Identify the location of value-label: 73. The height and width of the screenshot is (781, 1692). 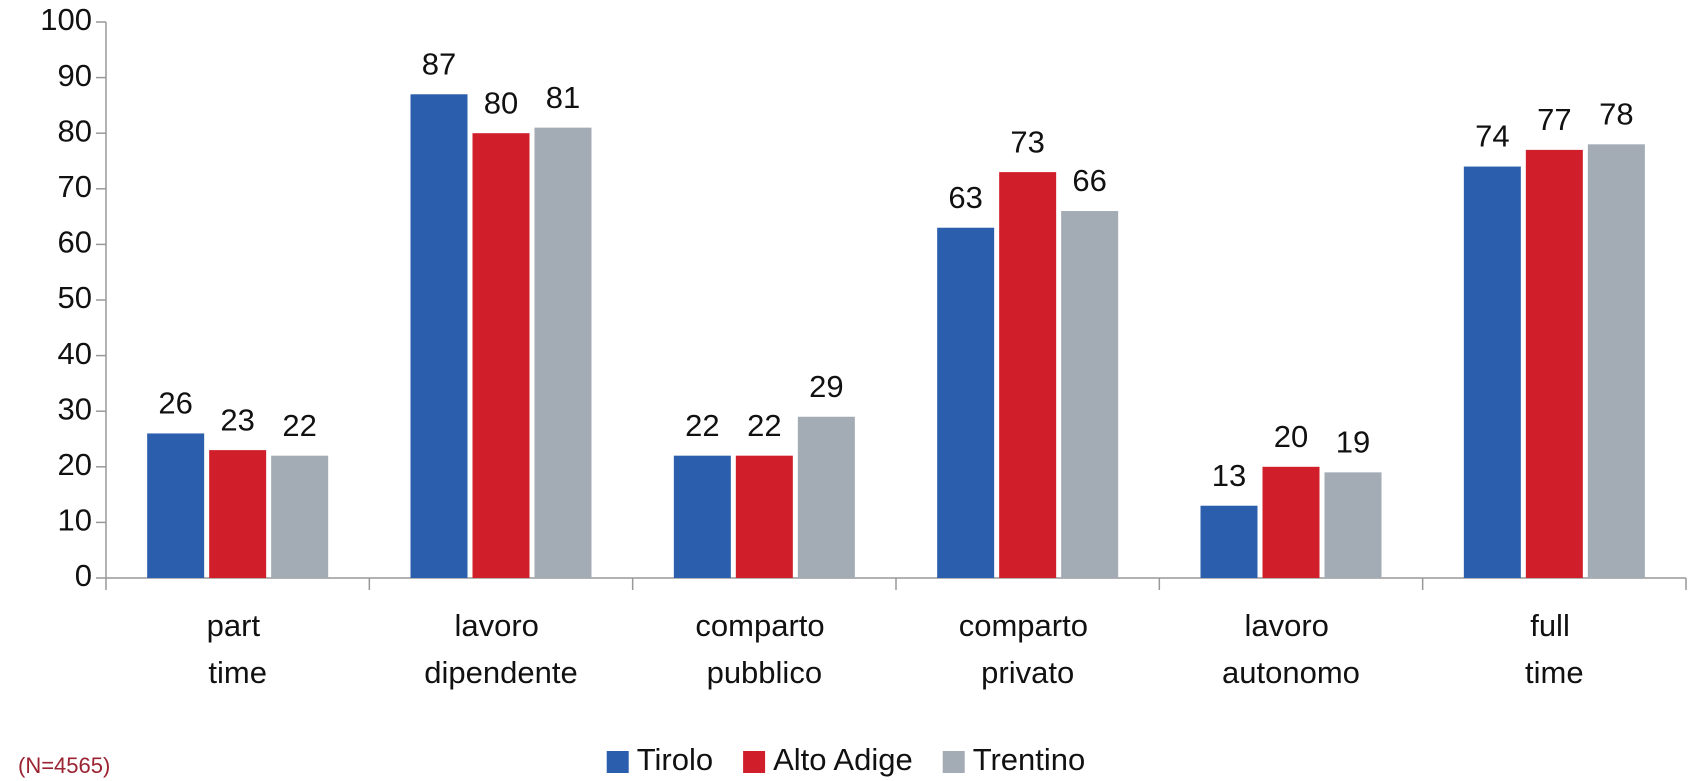
(1027, 141).